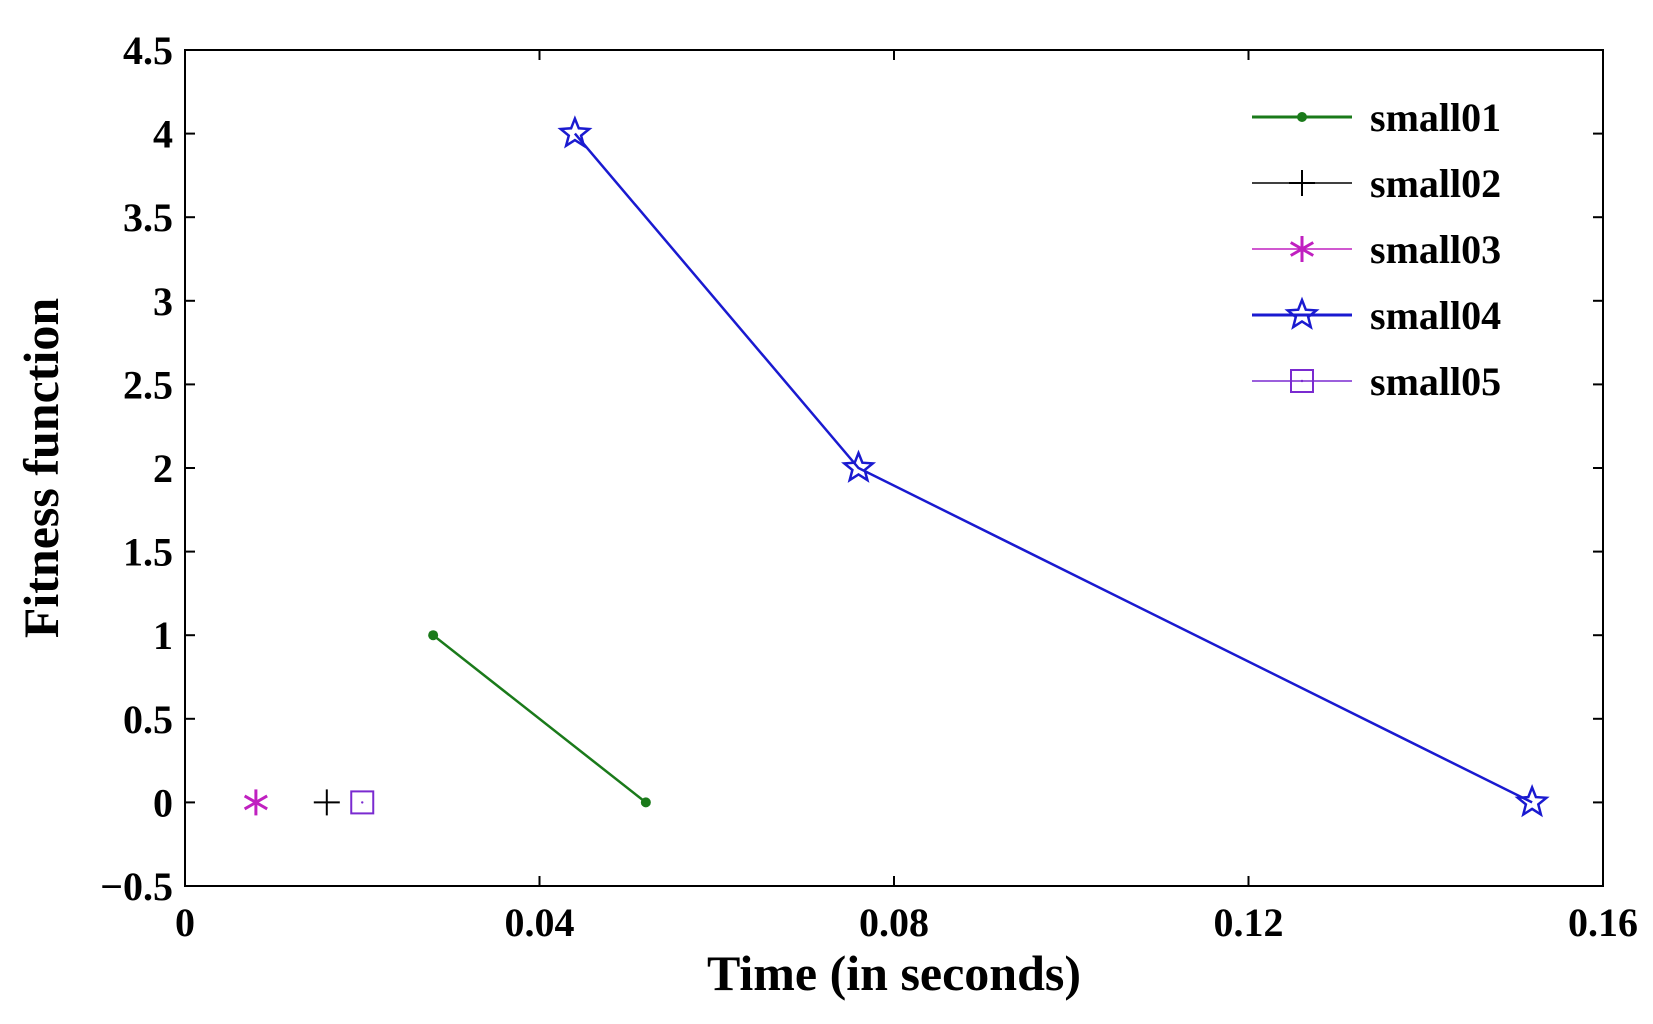  I want to click on series-small05, so click(362, 802).